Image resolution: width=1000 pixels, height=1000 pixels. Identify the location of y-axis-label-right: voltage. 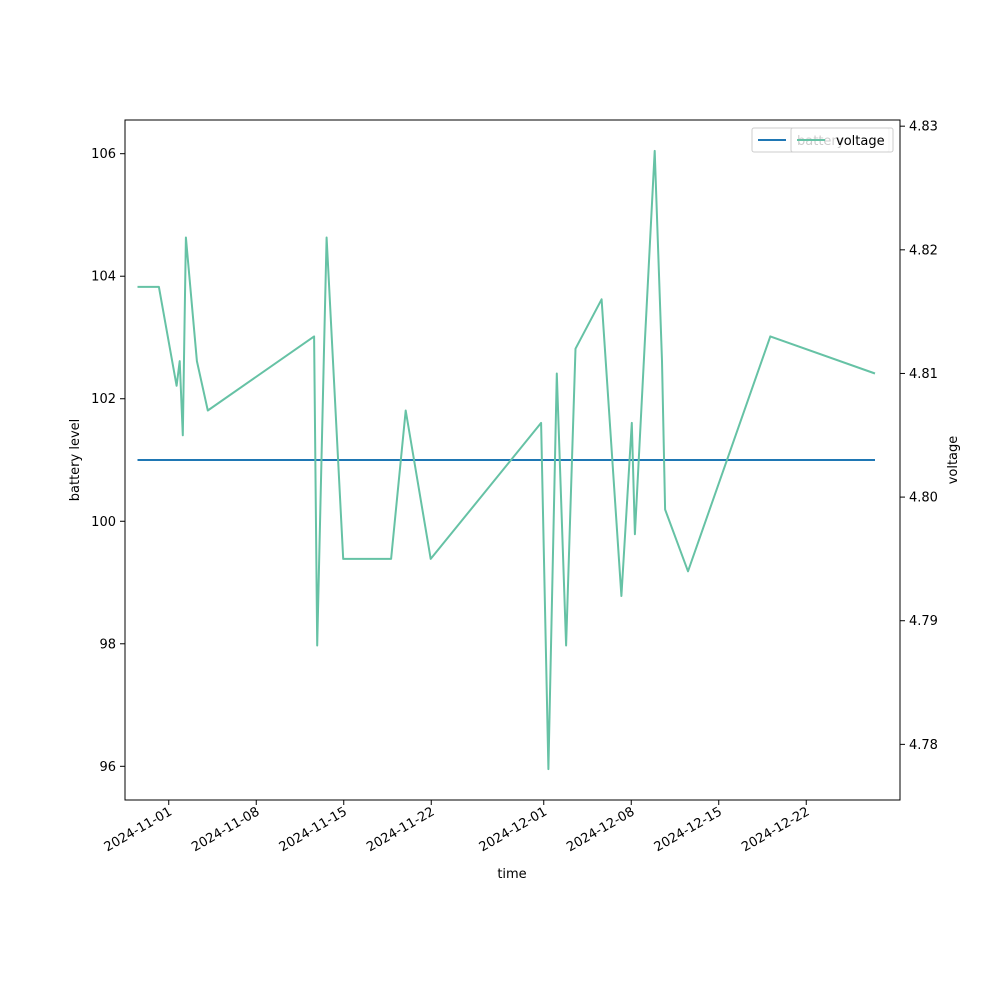
(953, 460).